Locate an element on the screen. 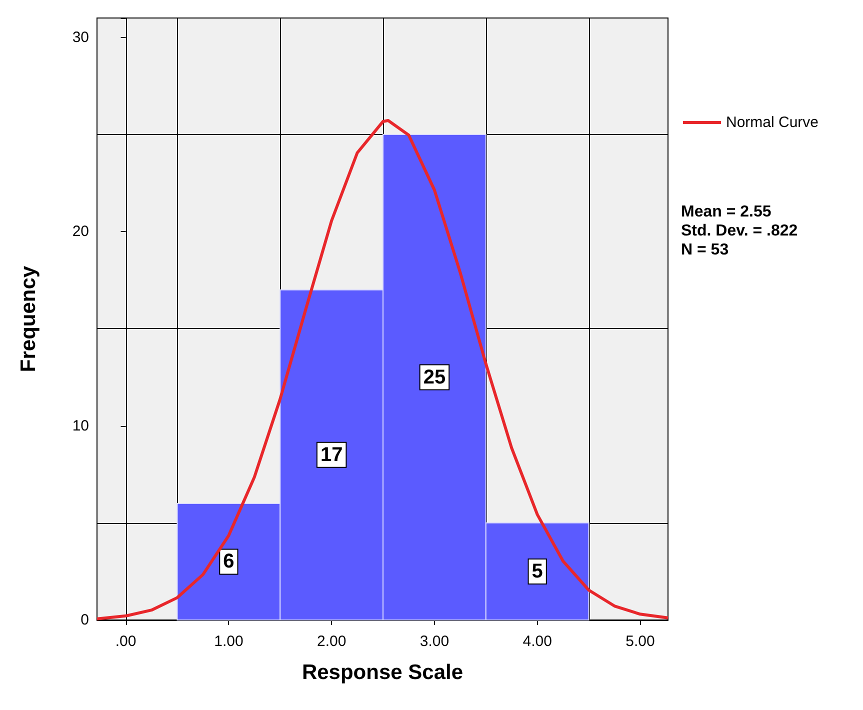 This screenshot has width=863, height=710. x-tick-label: .00 is located at coordinates (125, 641).